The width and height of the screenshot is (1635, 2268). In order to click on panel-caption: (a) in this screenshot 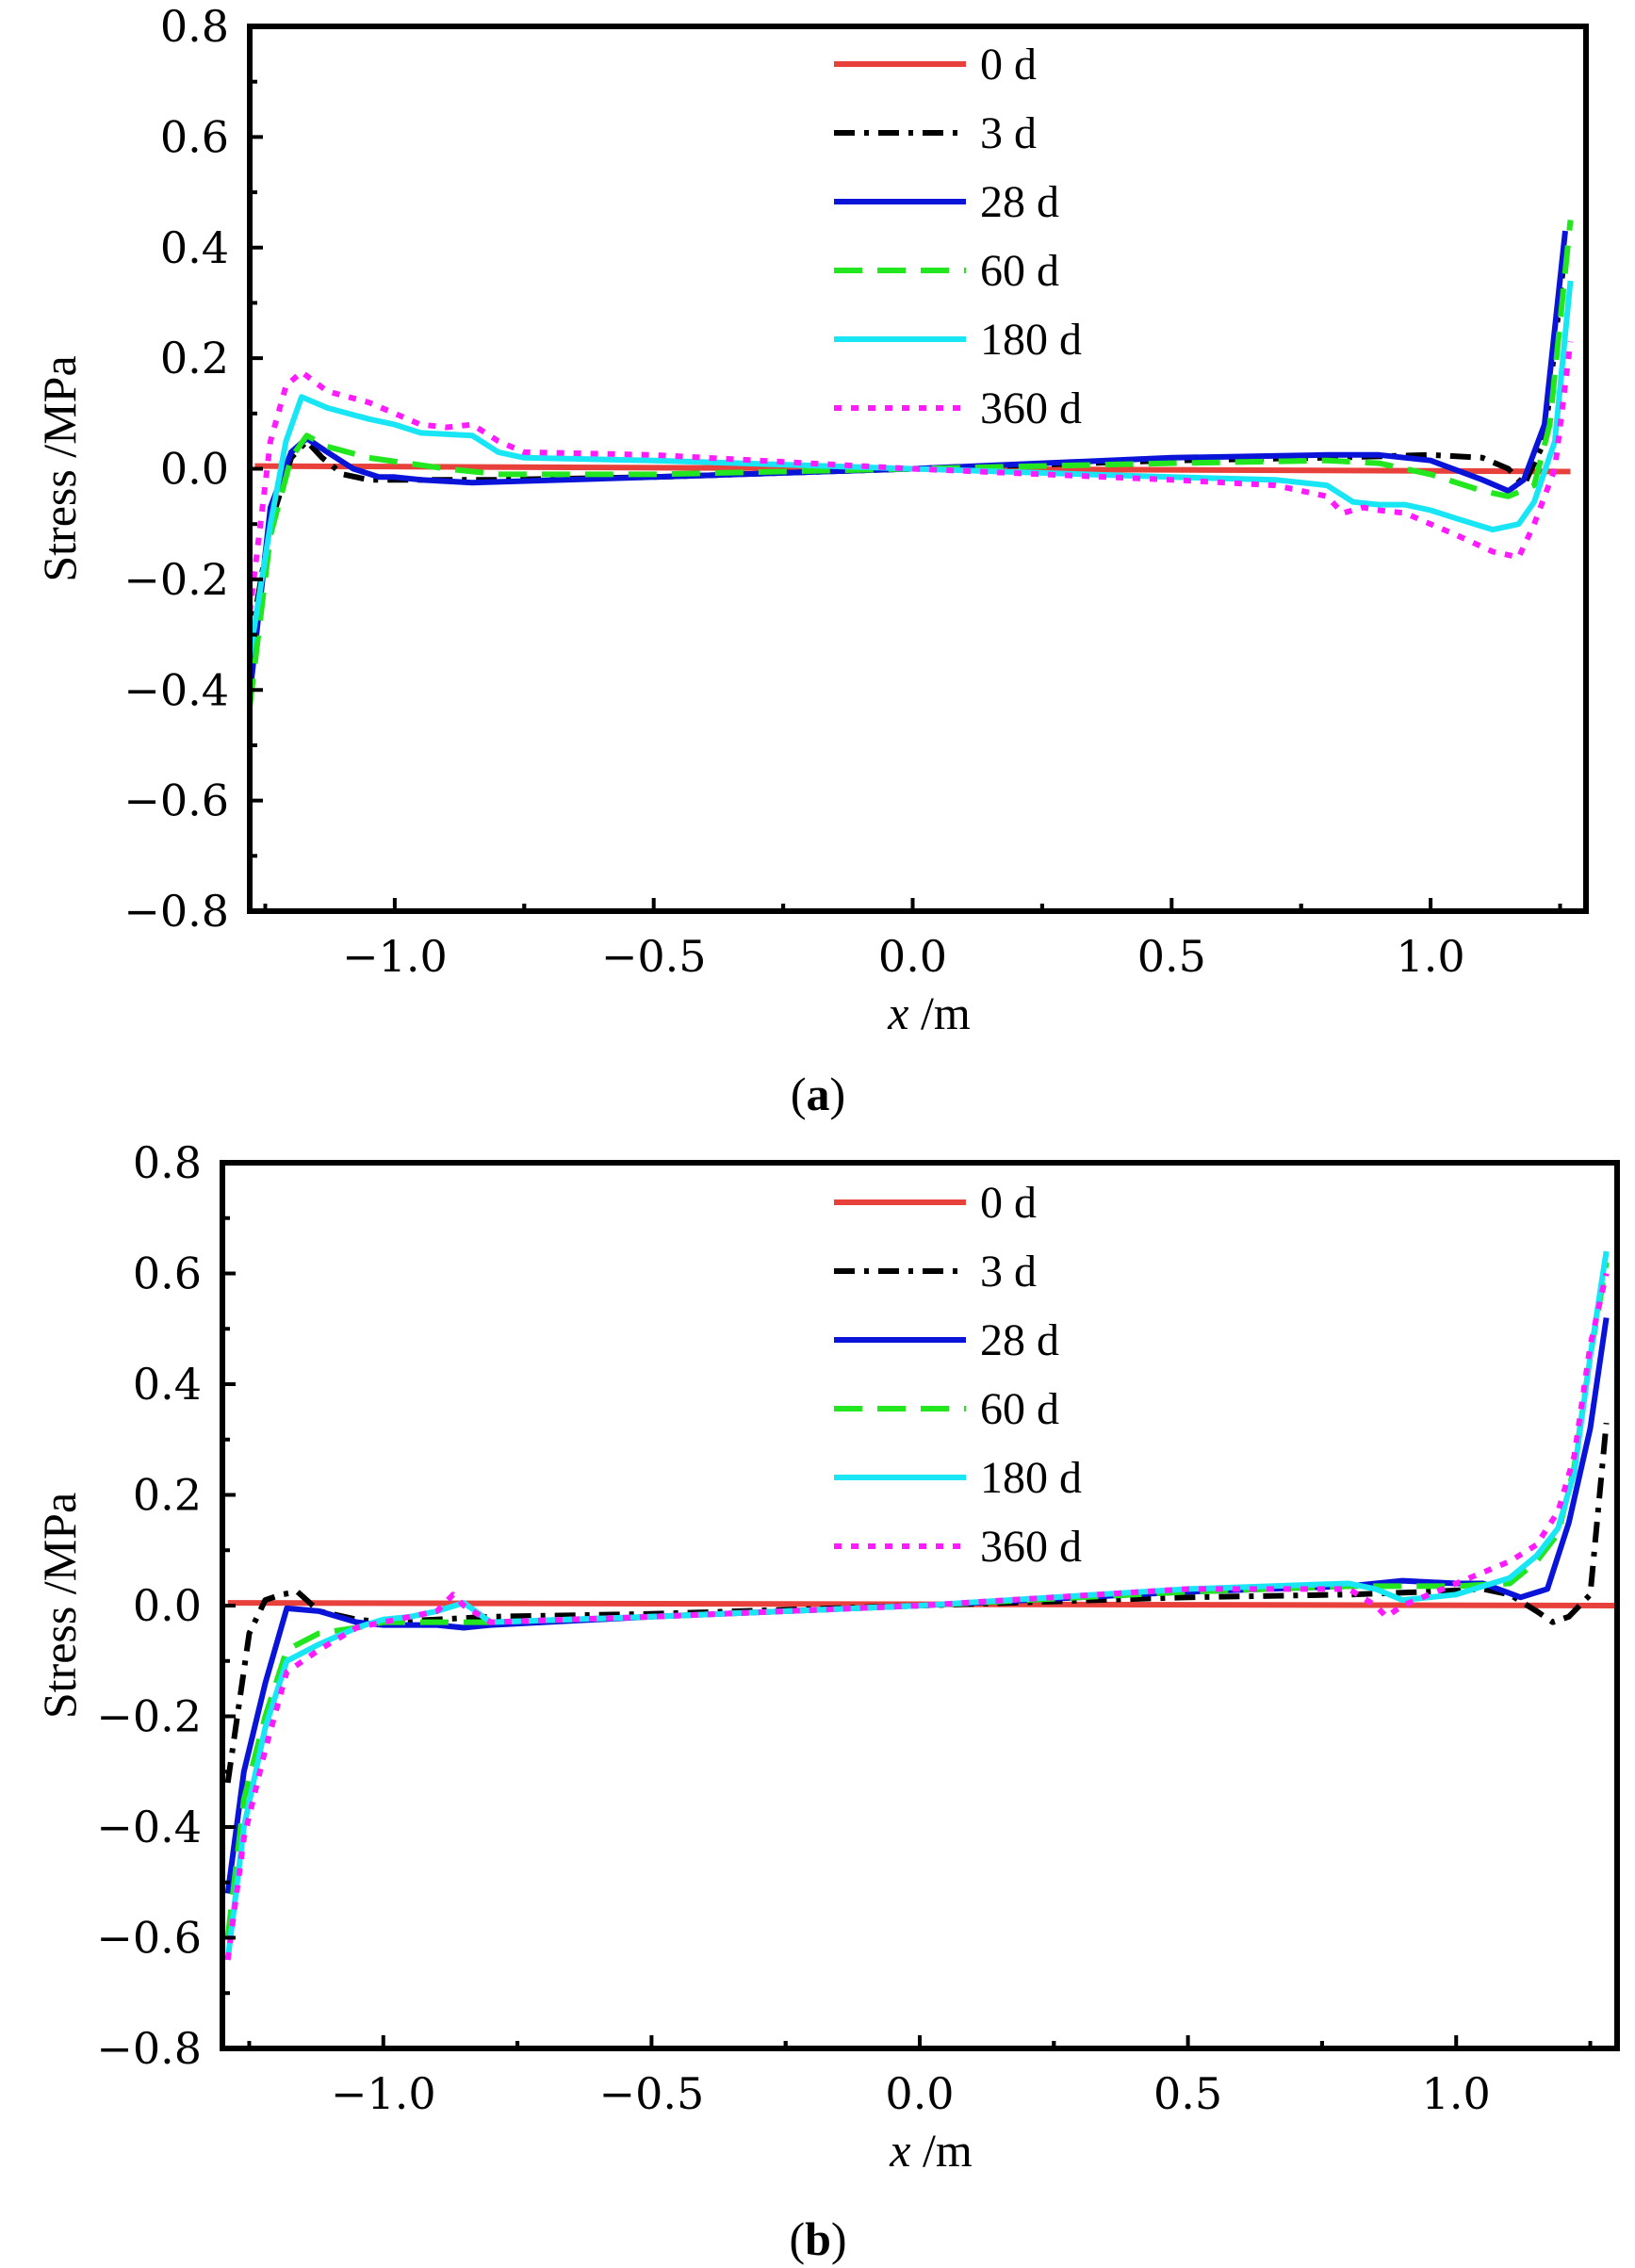, I will do `click(818, 1094)`.